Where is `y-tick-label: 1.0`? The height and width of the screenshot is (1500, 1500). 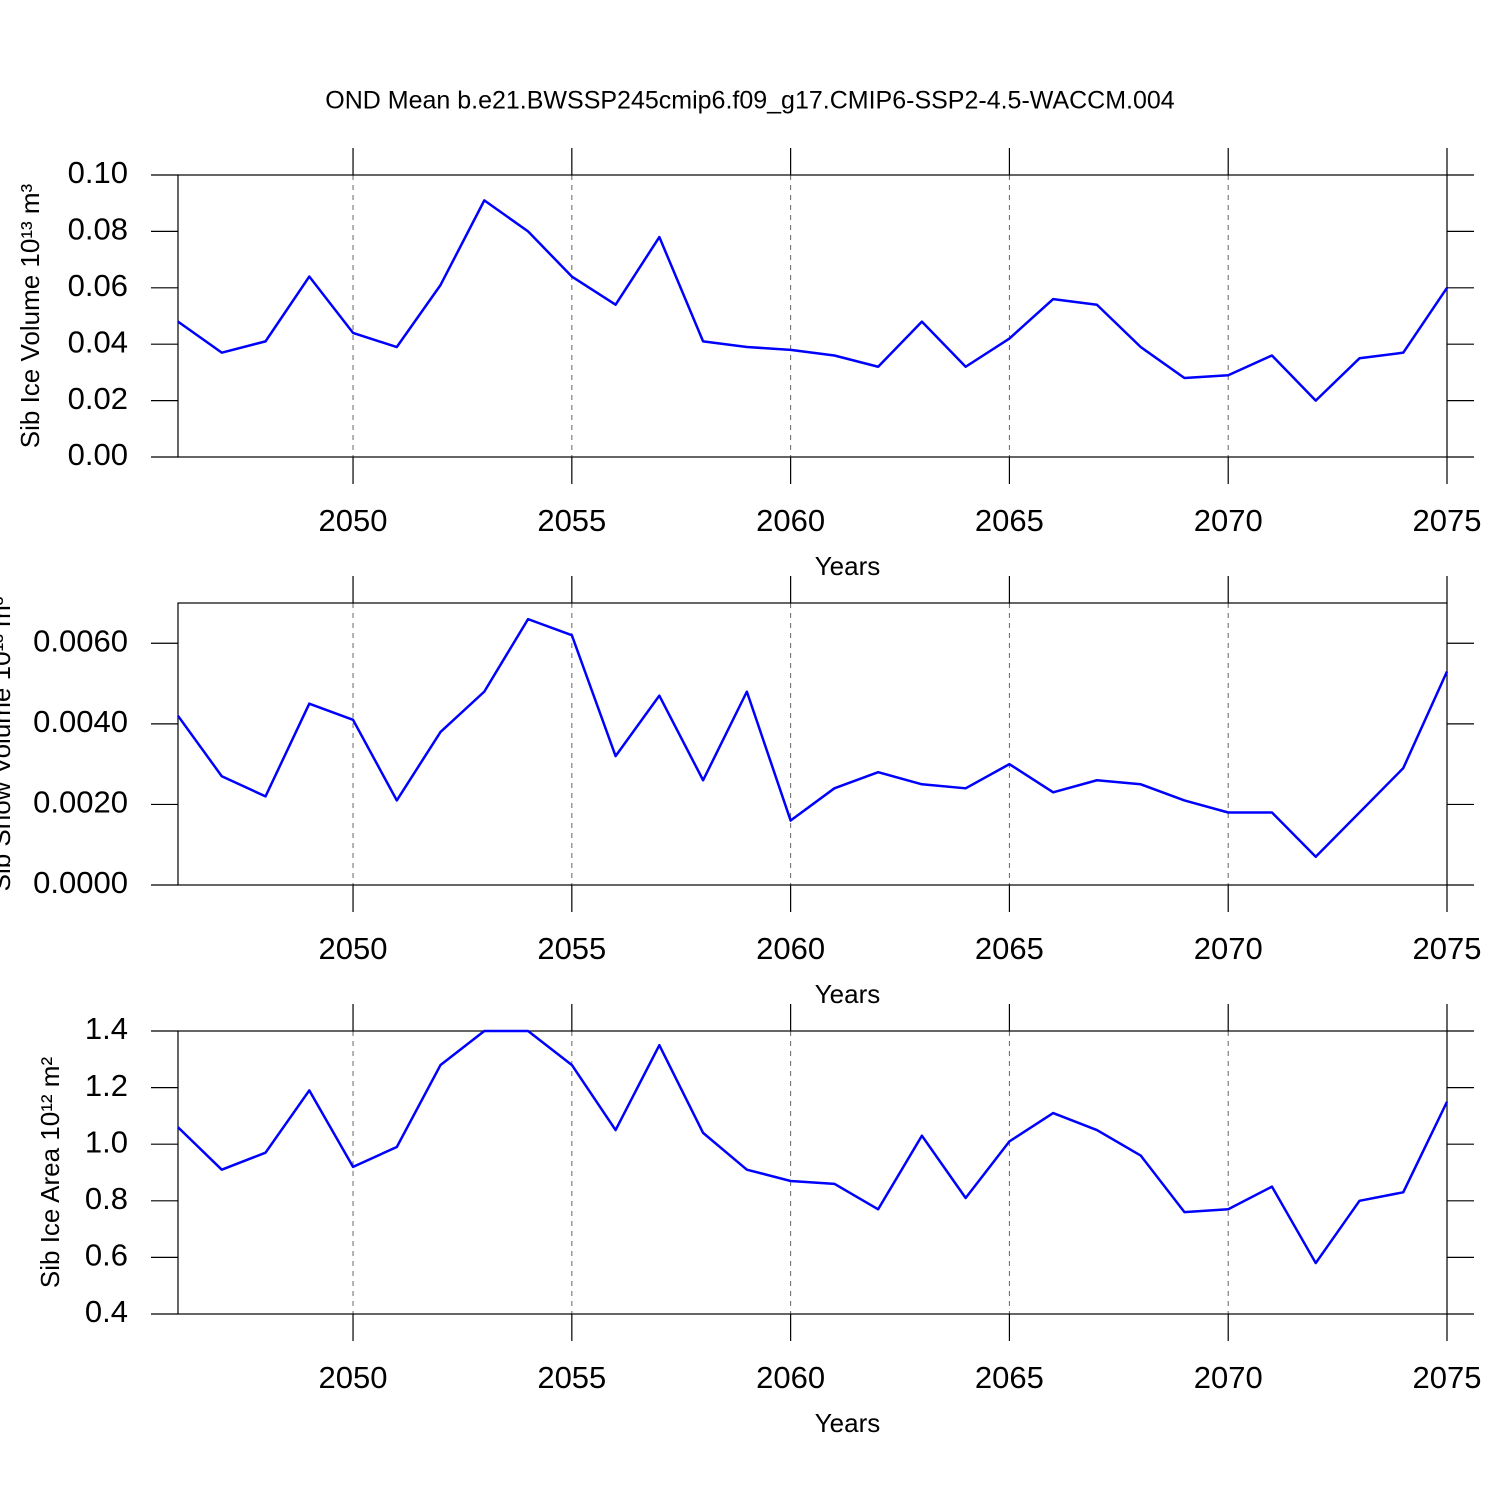 y-tick-label: 1.0 is located at coordinates (106, 1141).